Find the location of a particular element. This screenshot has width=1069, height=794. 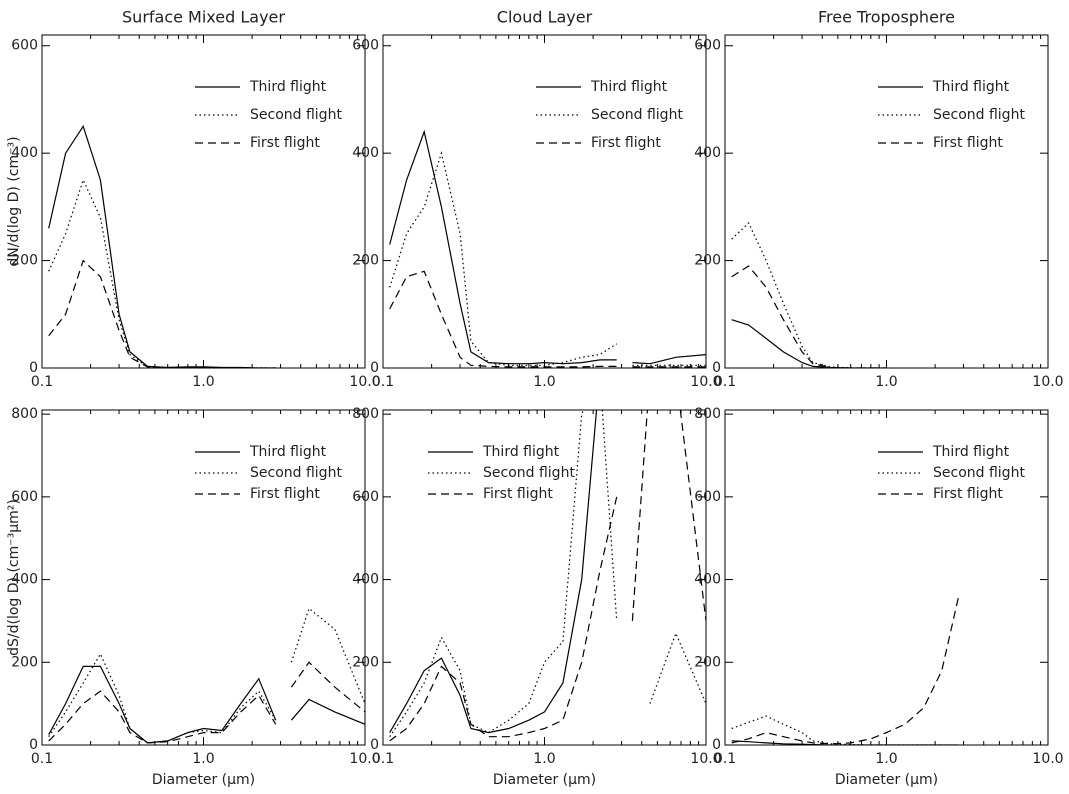

y-axis-label: dS/d(log D) (cm⁻³µm²) is located at coordinates (14, 577).